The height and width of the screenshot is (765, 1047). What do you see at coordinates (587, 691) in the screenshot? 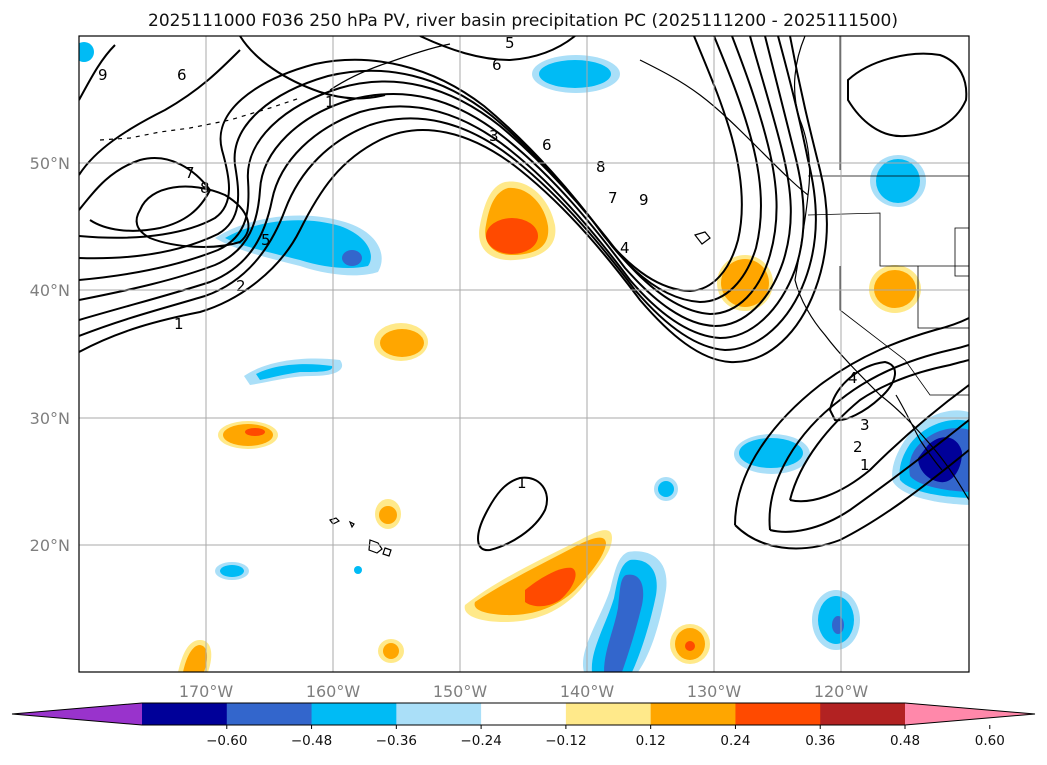
I see `lon-label: 140°W` at bounding box center [587, 691].